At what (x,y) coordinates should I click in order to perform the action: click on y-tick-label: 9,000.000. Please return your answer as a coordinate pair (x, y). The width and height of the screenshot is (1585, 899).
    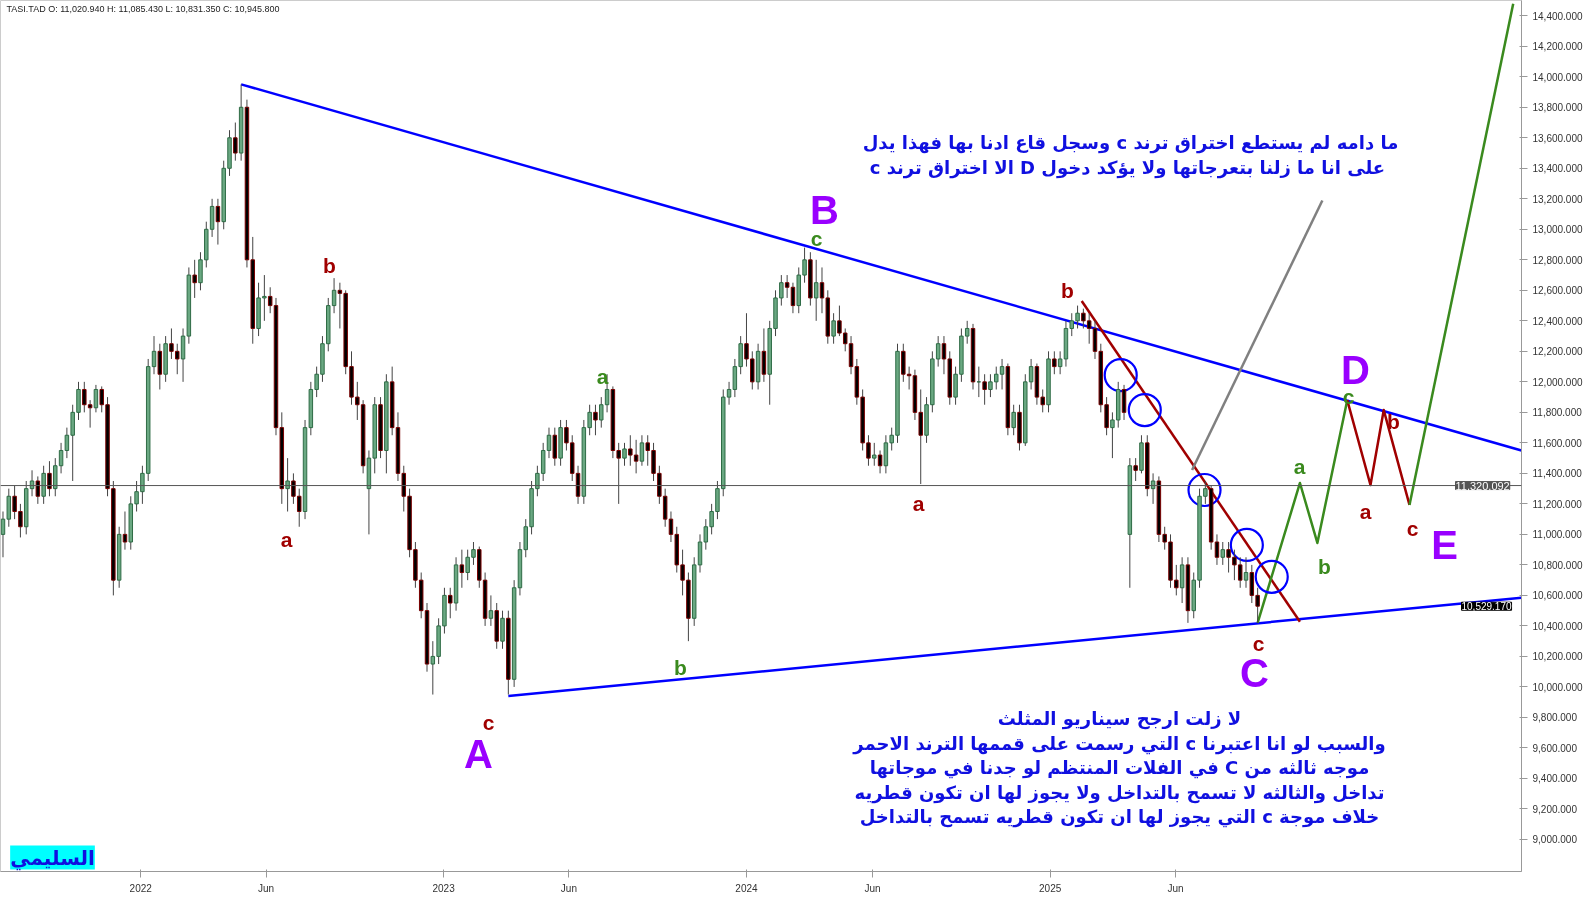
    Looking at the image, I should click on (1555, 840).